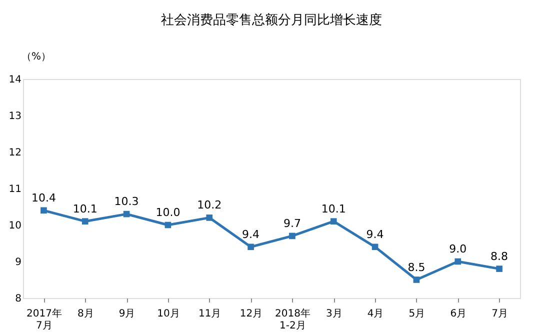 The height and width of the screenshot is (336, 534). What do you see at coordinates (37, 57) in the screenshot?
I see `y-axis-title: （%）` at bounding box center [37, 57].